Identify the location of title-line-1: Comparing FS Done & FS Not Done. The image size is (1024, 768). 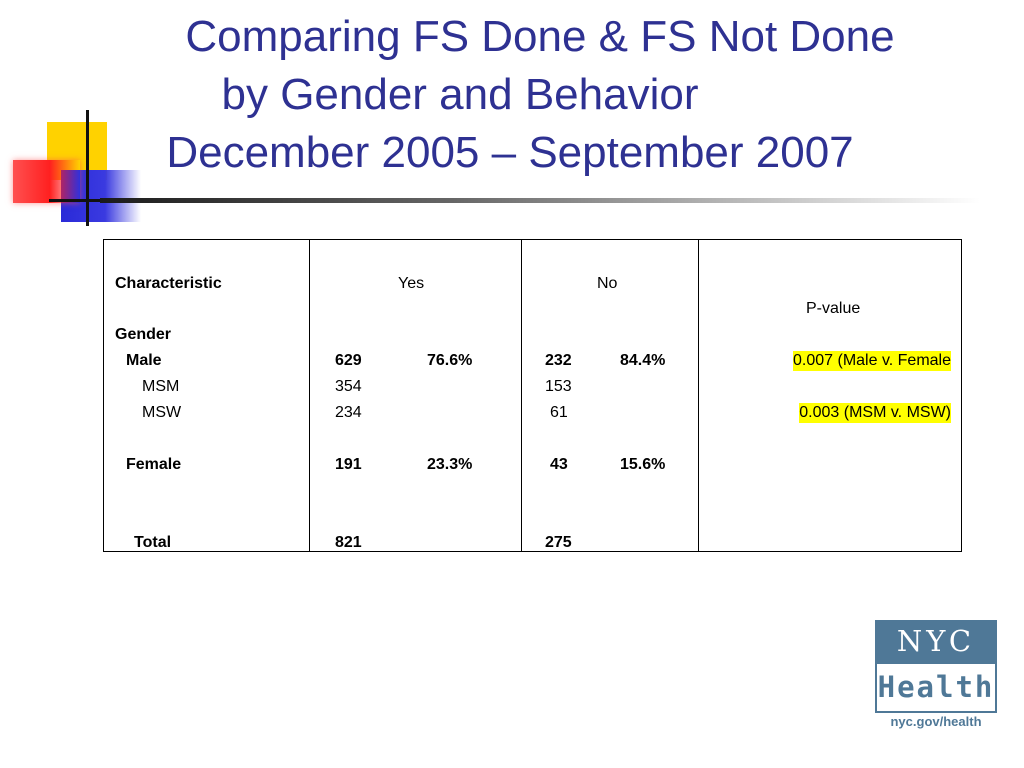
(540, 36).